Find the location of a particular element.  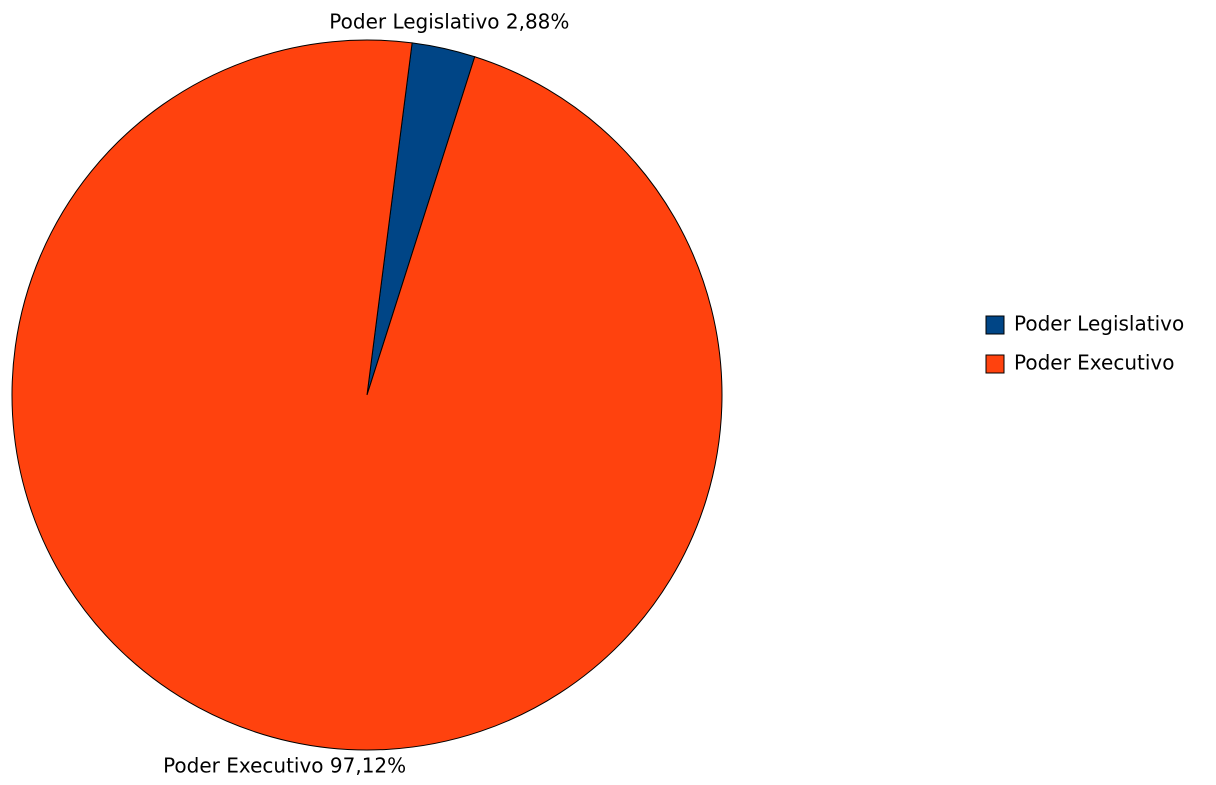

legend-label: Poder Legislativo is located at coordinates (1099, 324).